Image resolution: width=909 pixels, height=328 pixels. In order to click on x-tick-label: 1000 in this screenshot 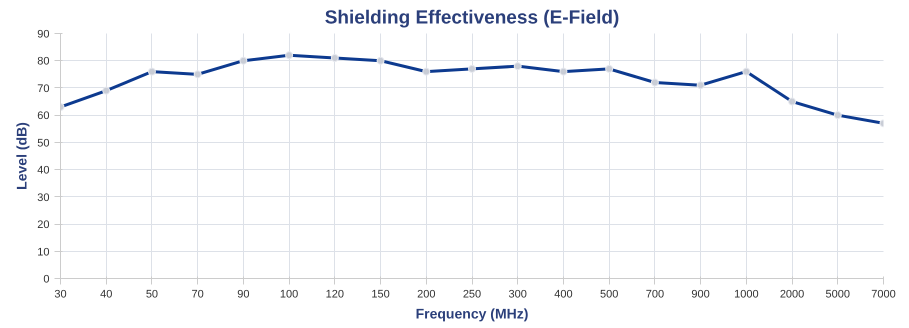, I will do `click(746, 294)`.